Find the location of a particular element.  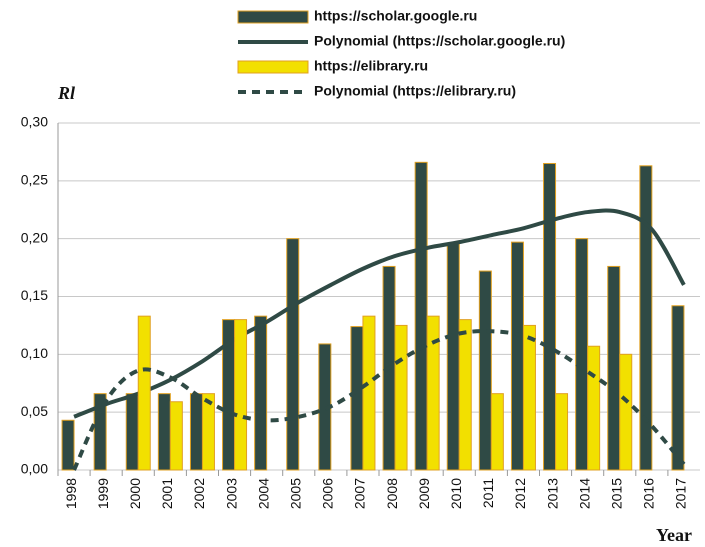

x-tick-label: 2002 is located at coordinates (199, 493).